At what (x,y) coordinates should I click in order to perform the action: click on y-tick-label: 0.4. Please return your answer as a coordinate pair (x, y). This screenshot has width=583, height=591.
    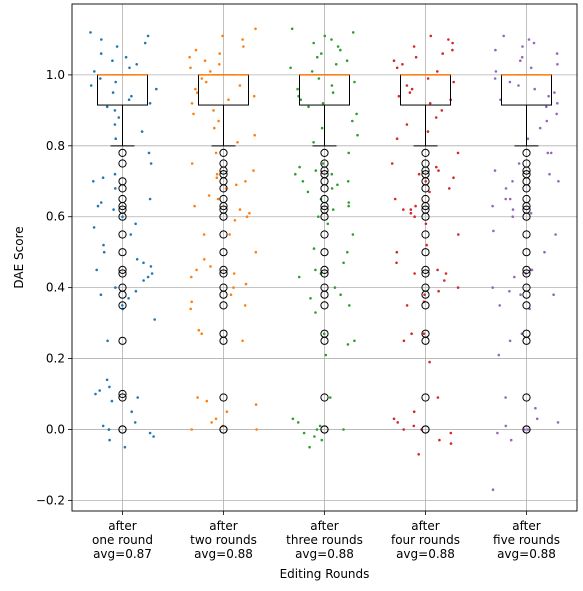
    Looking at the image, I should click on (55, 288).